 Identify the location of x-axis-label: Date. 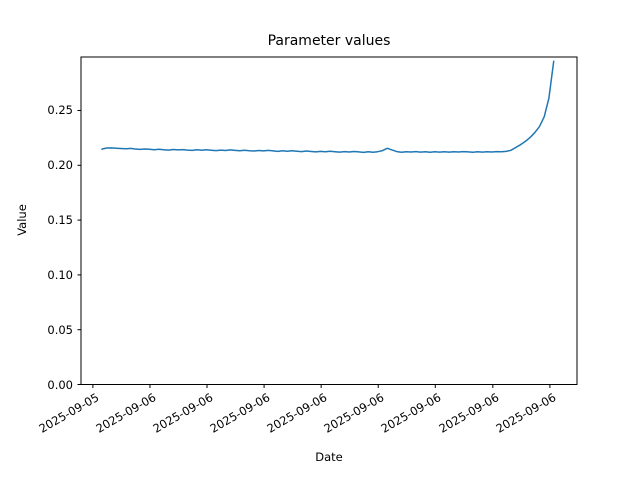
(329, 457).